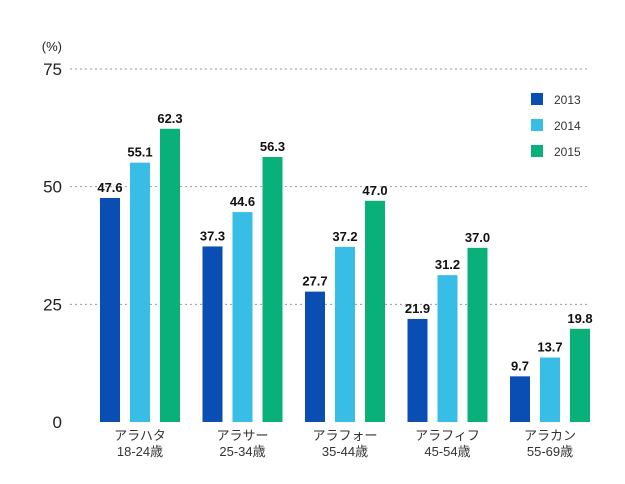 Image resolution: width=625 pixels, height=484 pixels. What do you see at coordinates (579, 318) in the screenshot?
I see `data-label: 19.8` at bounding box center [579, 318].